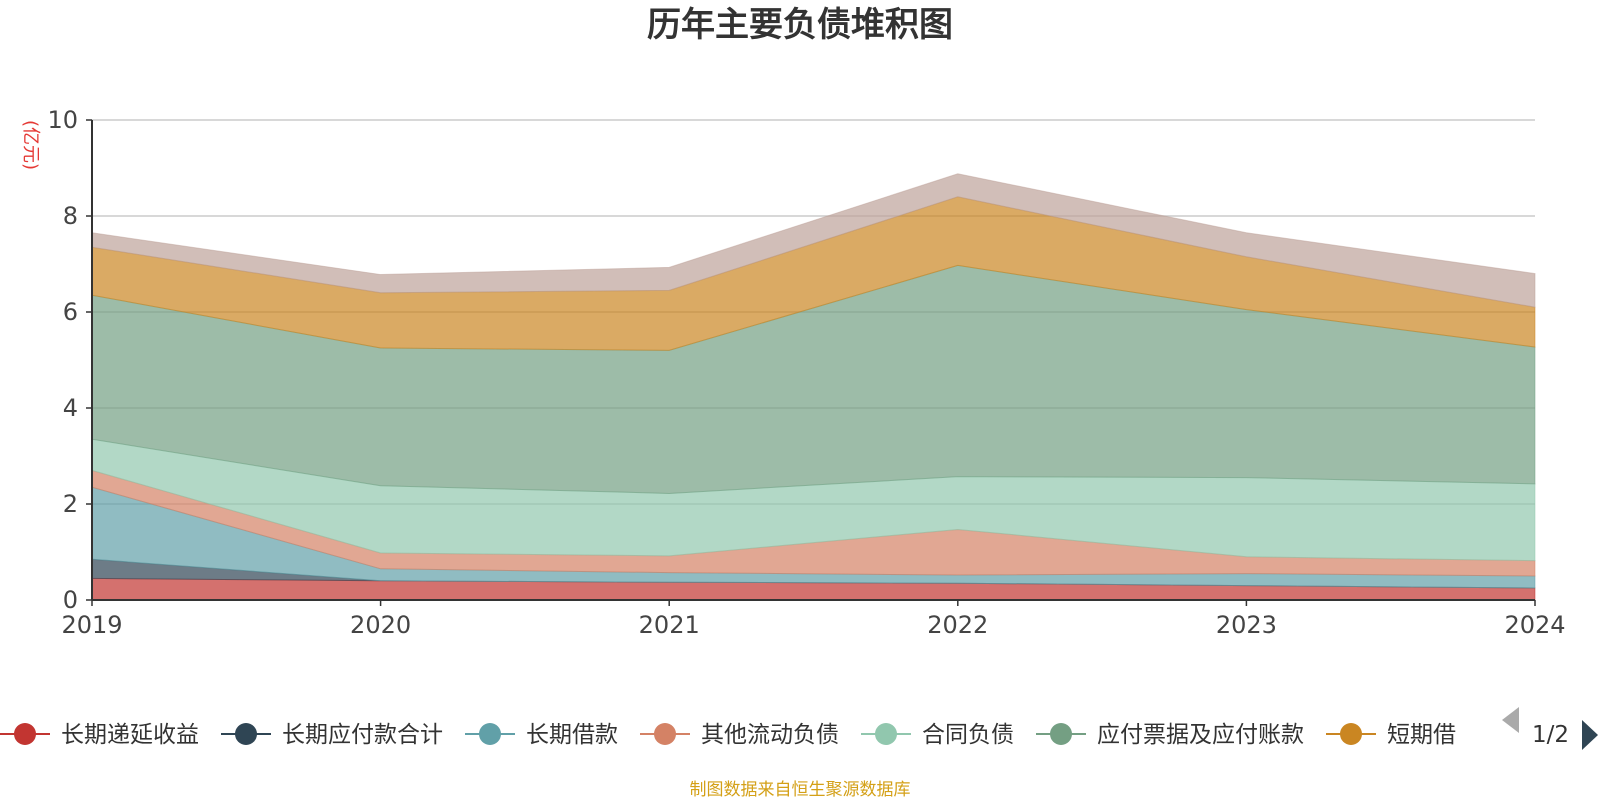  Describe the element at coordinates (62, 120) in the screenshot. I see `y-tick-label: 10` at that location.